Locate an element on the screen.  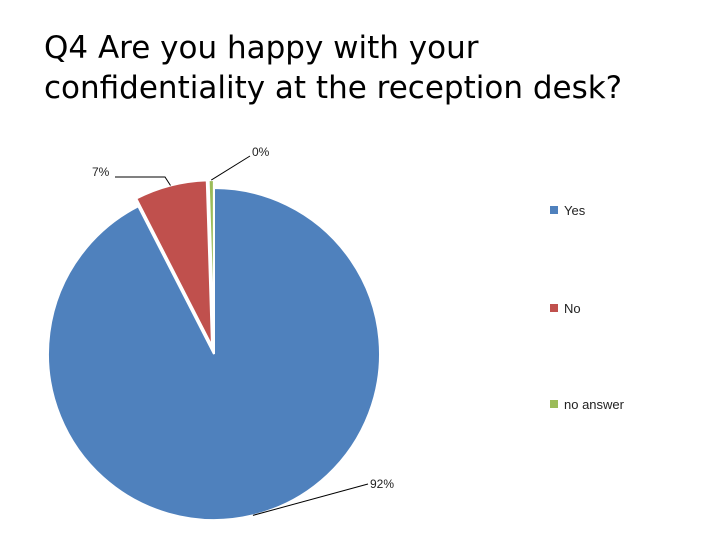
legend-label-no-answer: no answer is located at coordinates (594, 404).